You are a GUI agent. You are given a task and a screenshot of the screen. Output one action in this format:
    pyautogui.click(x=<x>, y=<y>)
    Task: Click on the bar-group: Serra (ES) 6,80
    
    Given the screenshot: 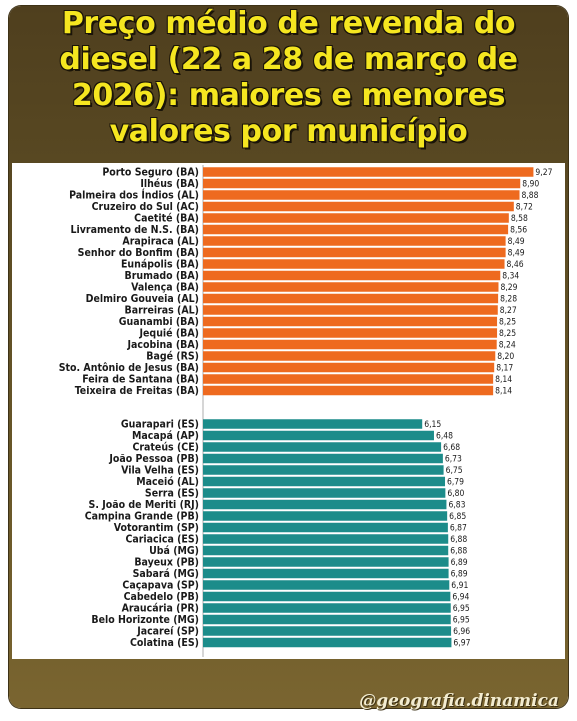 What is the action you would take?
    pyautogui.click(x=305, y=494)
    